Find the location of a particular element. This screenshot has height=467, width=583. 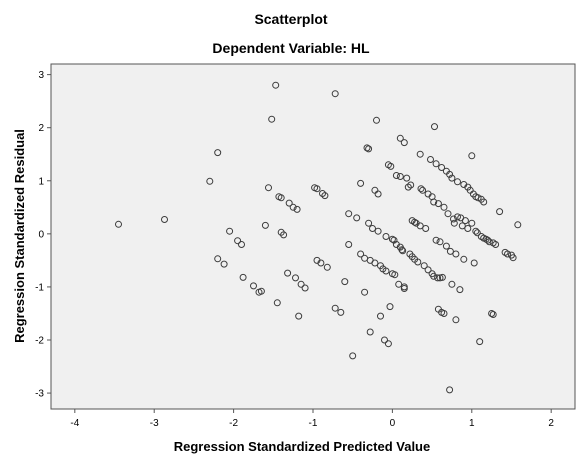

y-axis: 3 2 1 0 -1 -2 -3 is located at coordinates (43, 235).